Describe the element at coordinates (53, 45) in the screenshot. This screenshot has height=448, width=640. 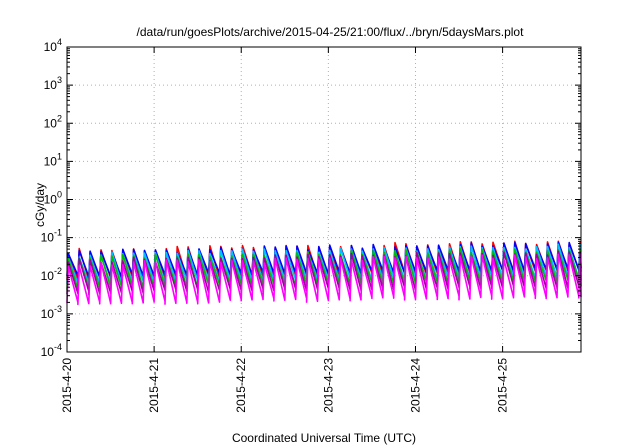
I see `y-tick-label: 10⁴` at that location.